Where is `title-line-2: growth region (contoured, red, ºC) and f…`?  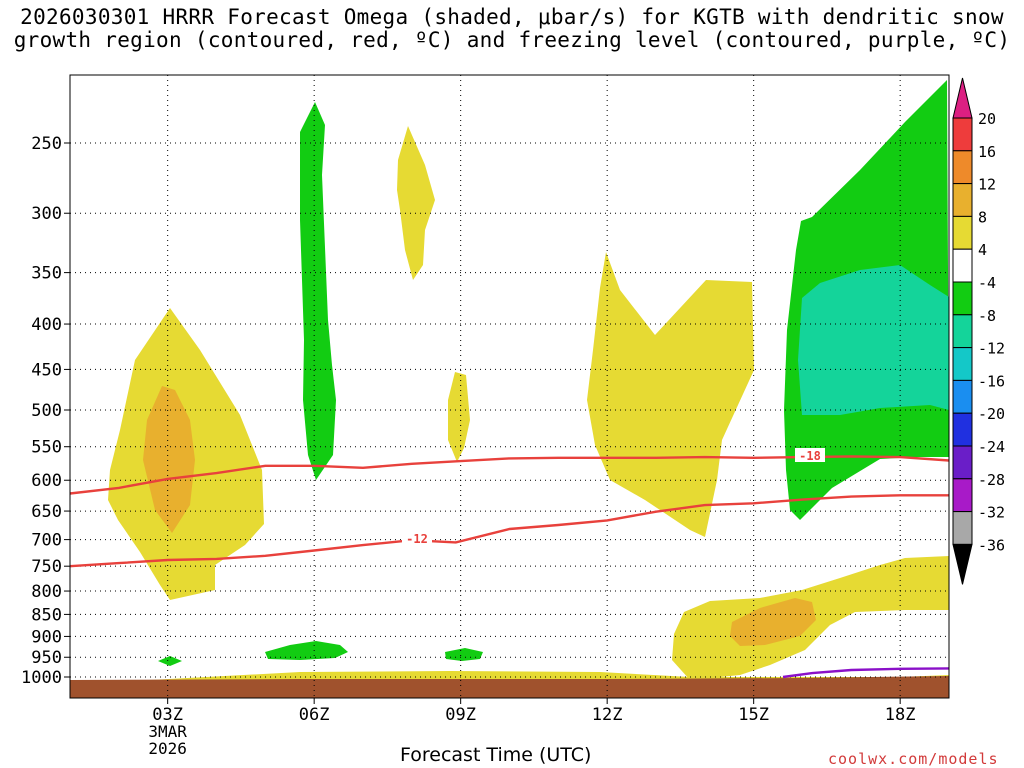
title-line-2: growth region (contoured, red, ºC) and f… is located at coordinates (512, 40).